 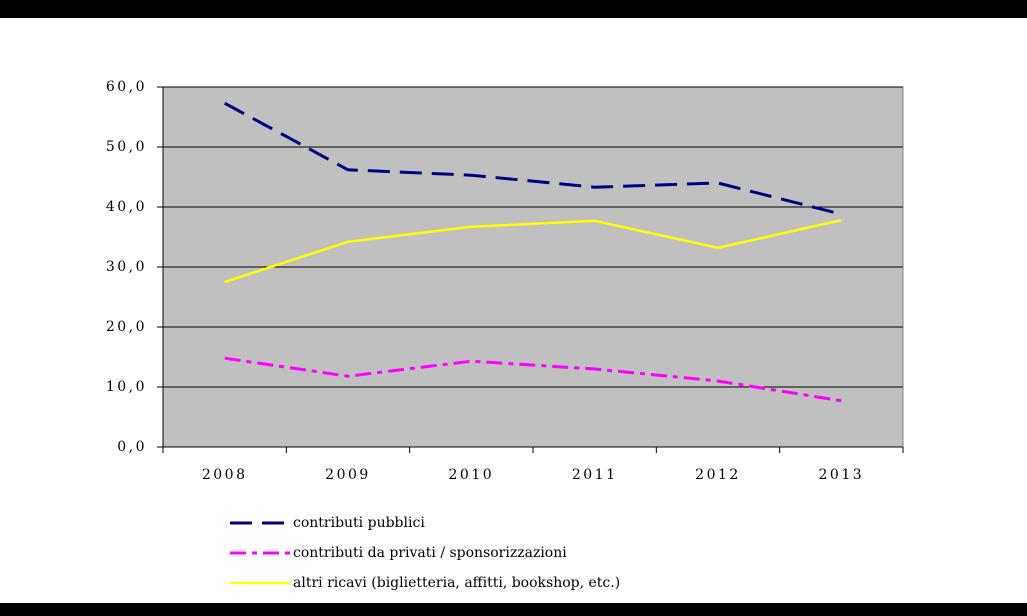 What do you see at coordinates (126, 87) in the screenshot?
I see `y-tick-label: 60,0` at bounding box center [126, 87].